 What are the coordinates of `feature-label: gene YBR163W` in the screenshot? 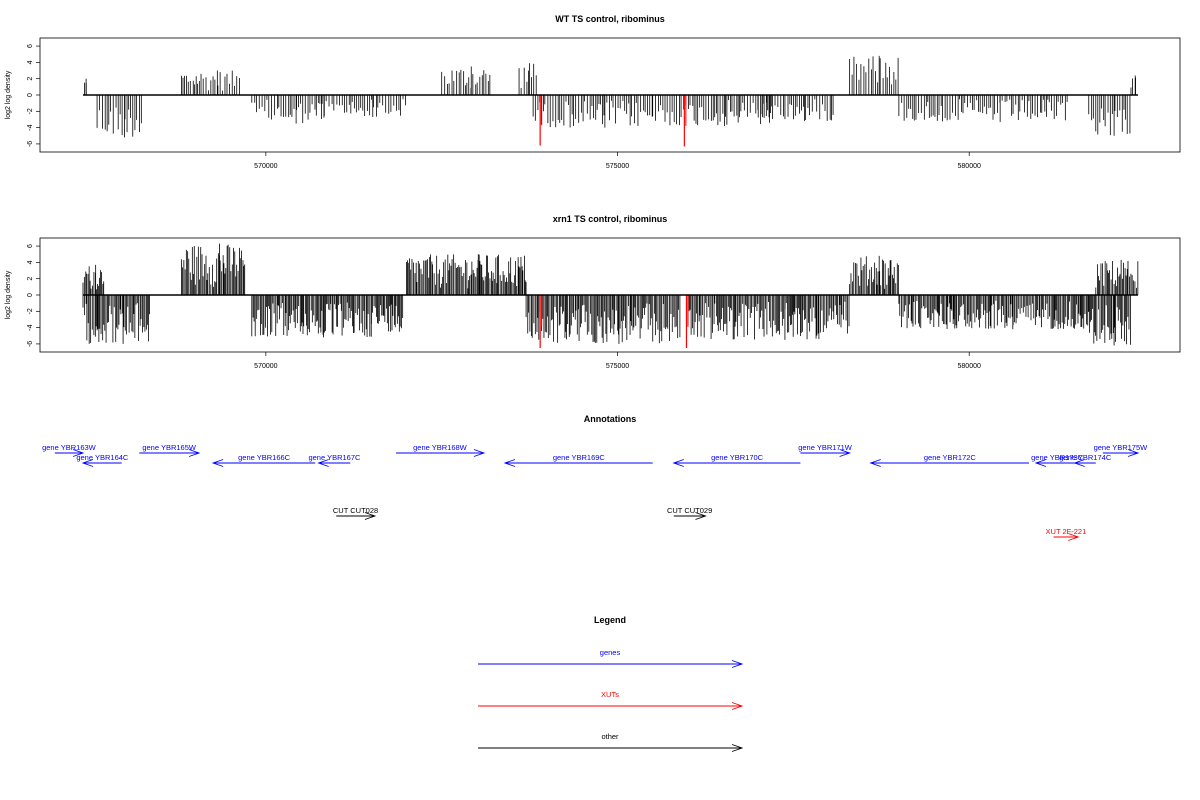 It's located at (69, 447).